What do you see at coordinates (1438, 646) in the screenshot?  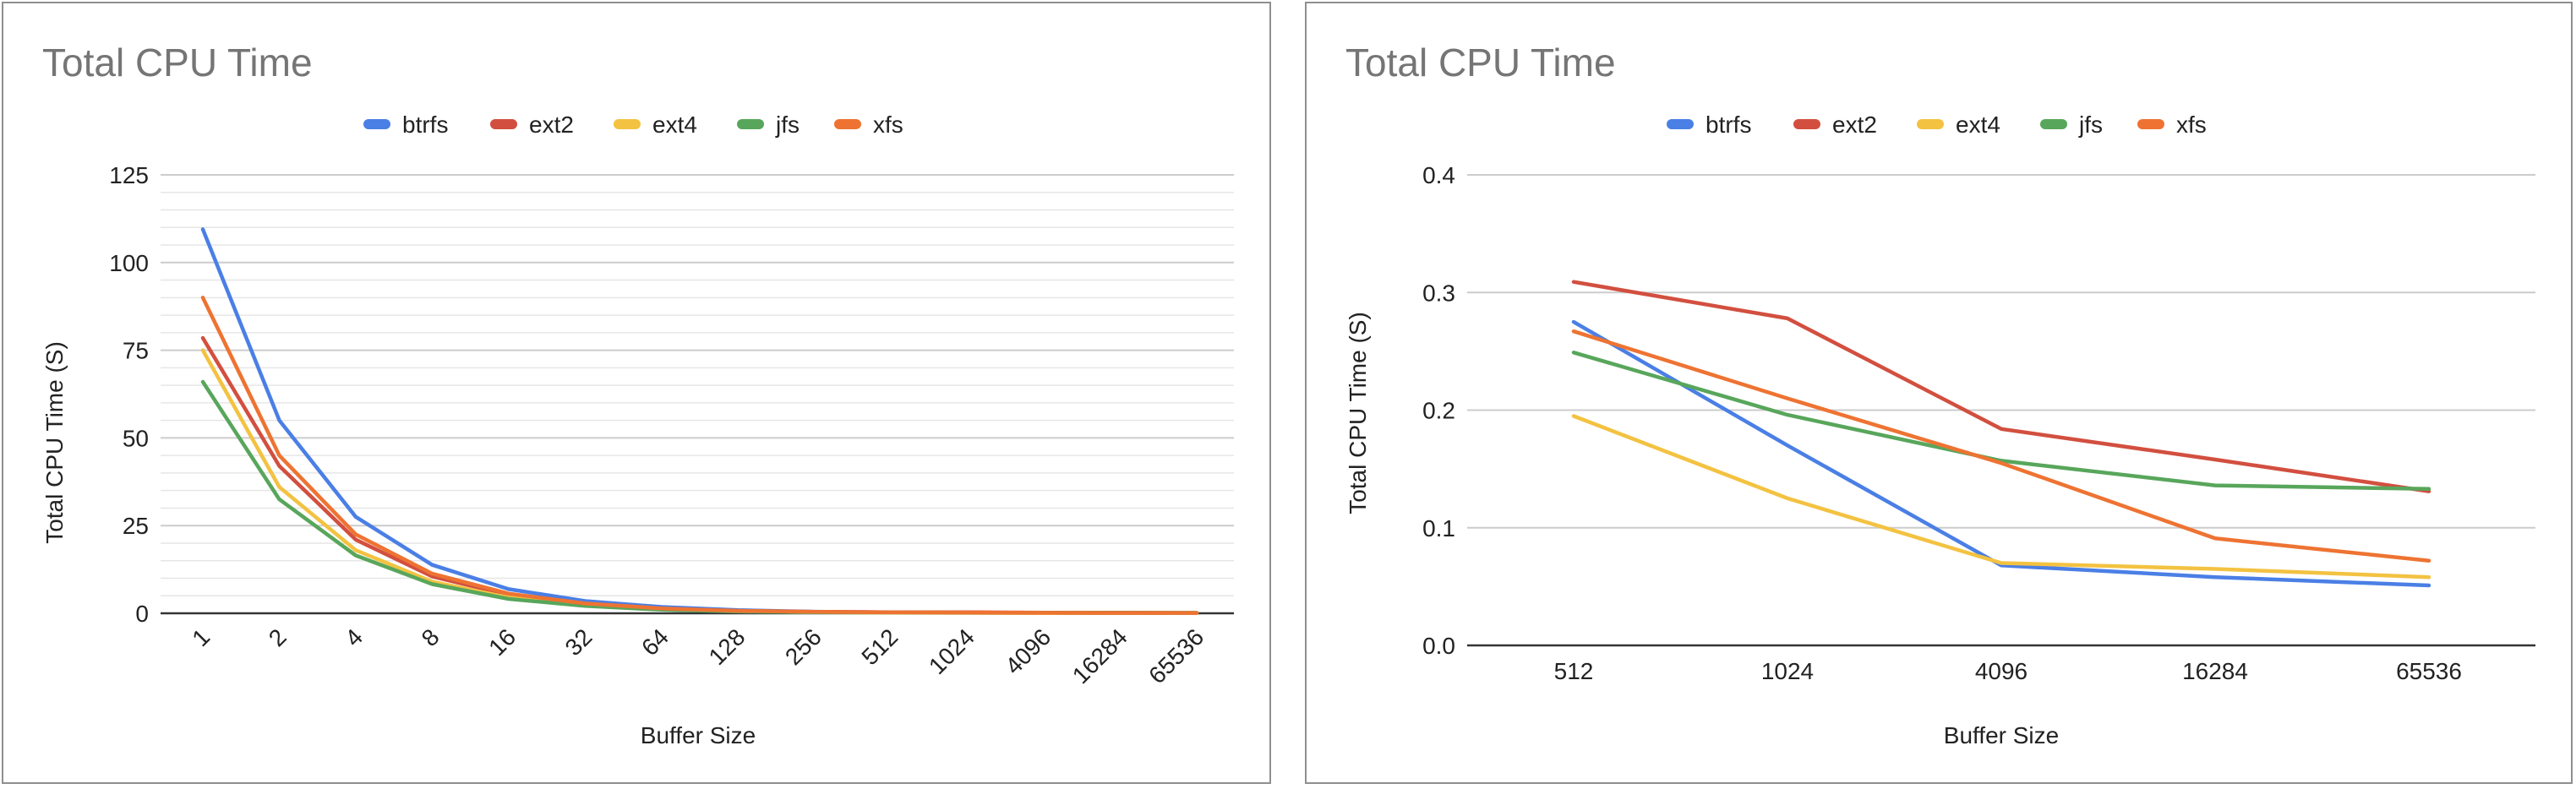 I see `y-tick-label: 0.0` at bounding box center [1438, 646].